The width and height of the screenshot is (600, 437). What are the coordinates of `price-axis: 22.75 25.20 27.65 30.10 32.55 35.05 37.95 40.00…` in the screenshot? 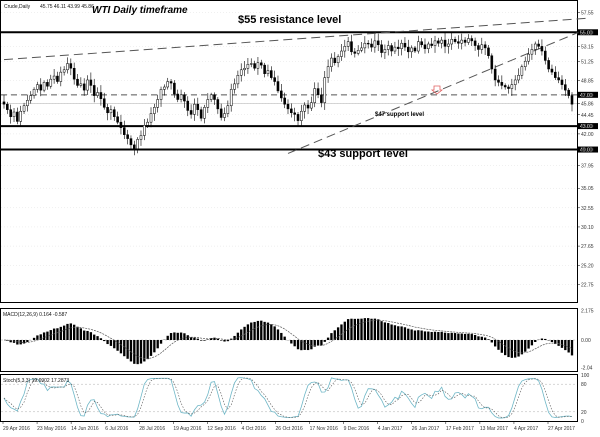 It's located at (585, 149).